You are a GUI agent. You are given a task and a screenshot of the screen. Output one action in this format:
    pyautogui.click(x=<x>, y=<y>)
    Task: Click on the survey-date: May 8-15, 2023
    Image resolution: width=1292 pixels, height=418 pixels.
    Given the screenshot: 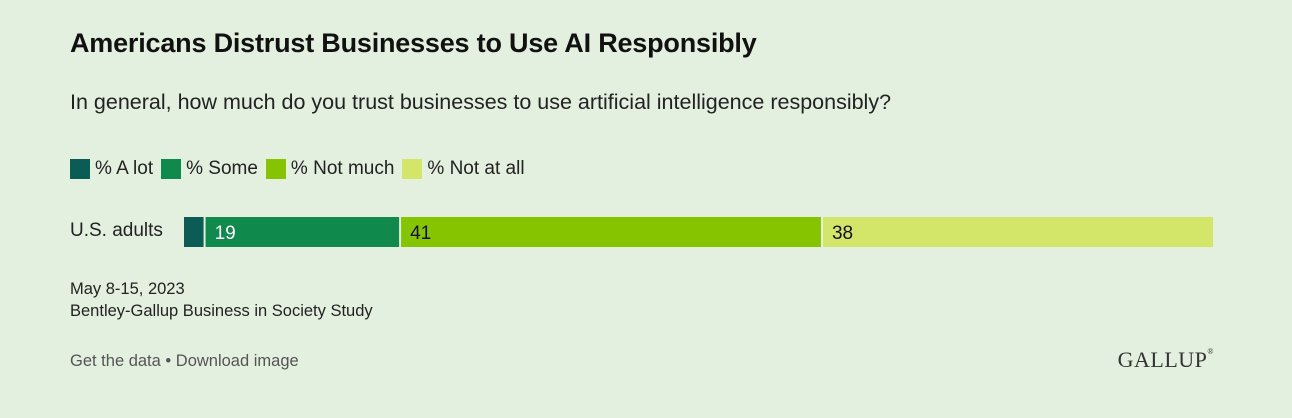 What is the action you would take?
    pyautogui.click(x=127, y=289)
    